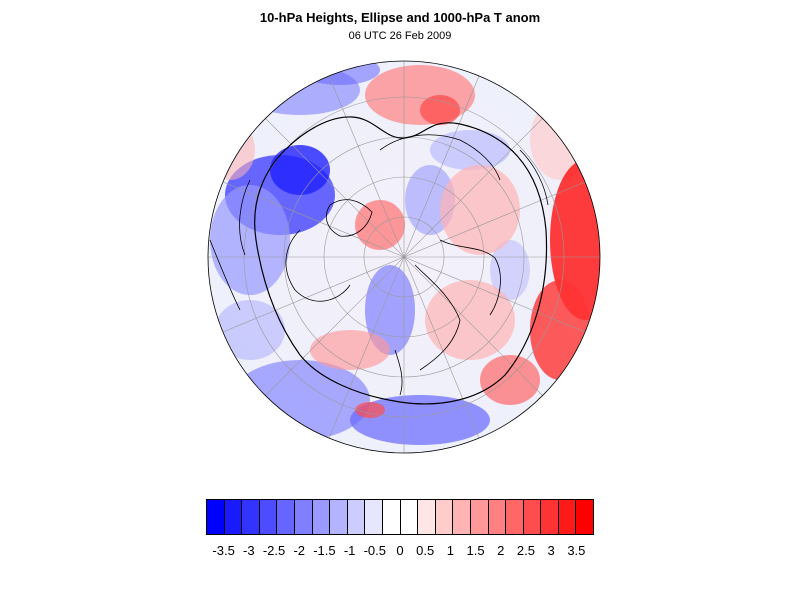  I want to click on colorbar-tick-label: -3.5, so click(223, 550).